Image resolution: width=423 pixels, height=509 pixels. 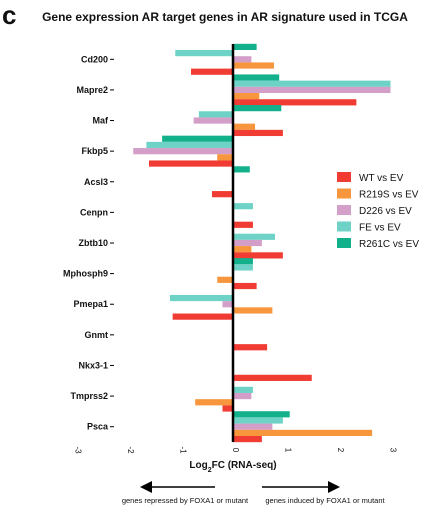 I want to click on bar-tmprss2-wt, so click(x=227, y=408).